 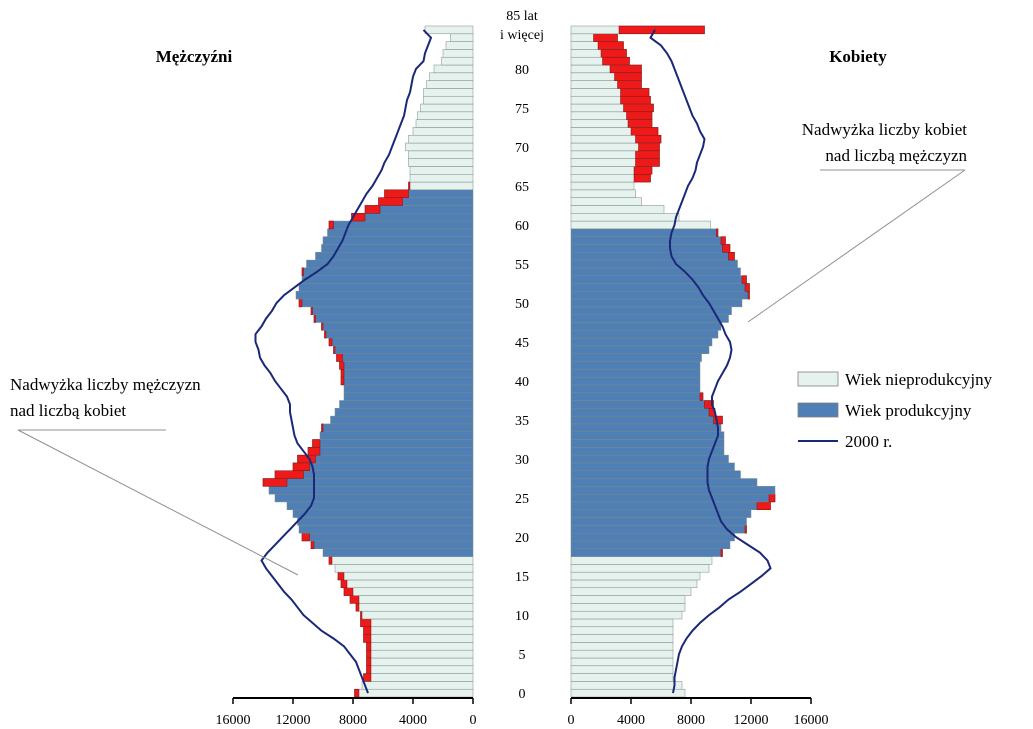 What do you see at coordinates (858, 56) in the screenshot?
I see `women-panel-title: Kobiety` at bounding box center [858, 56].